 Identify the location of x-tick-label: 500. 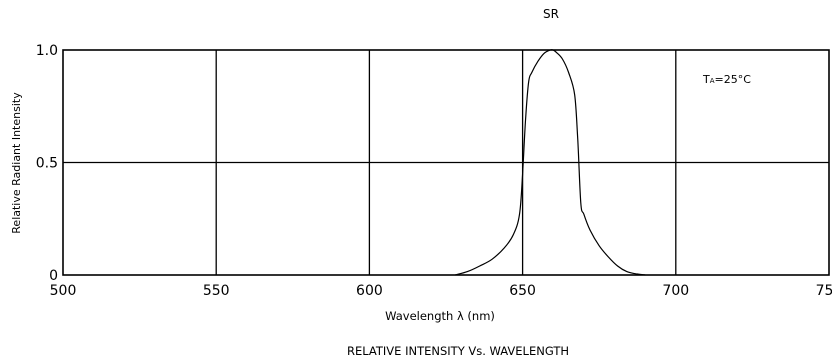
(63, 291).